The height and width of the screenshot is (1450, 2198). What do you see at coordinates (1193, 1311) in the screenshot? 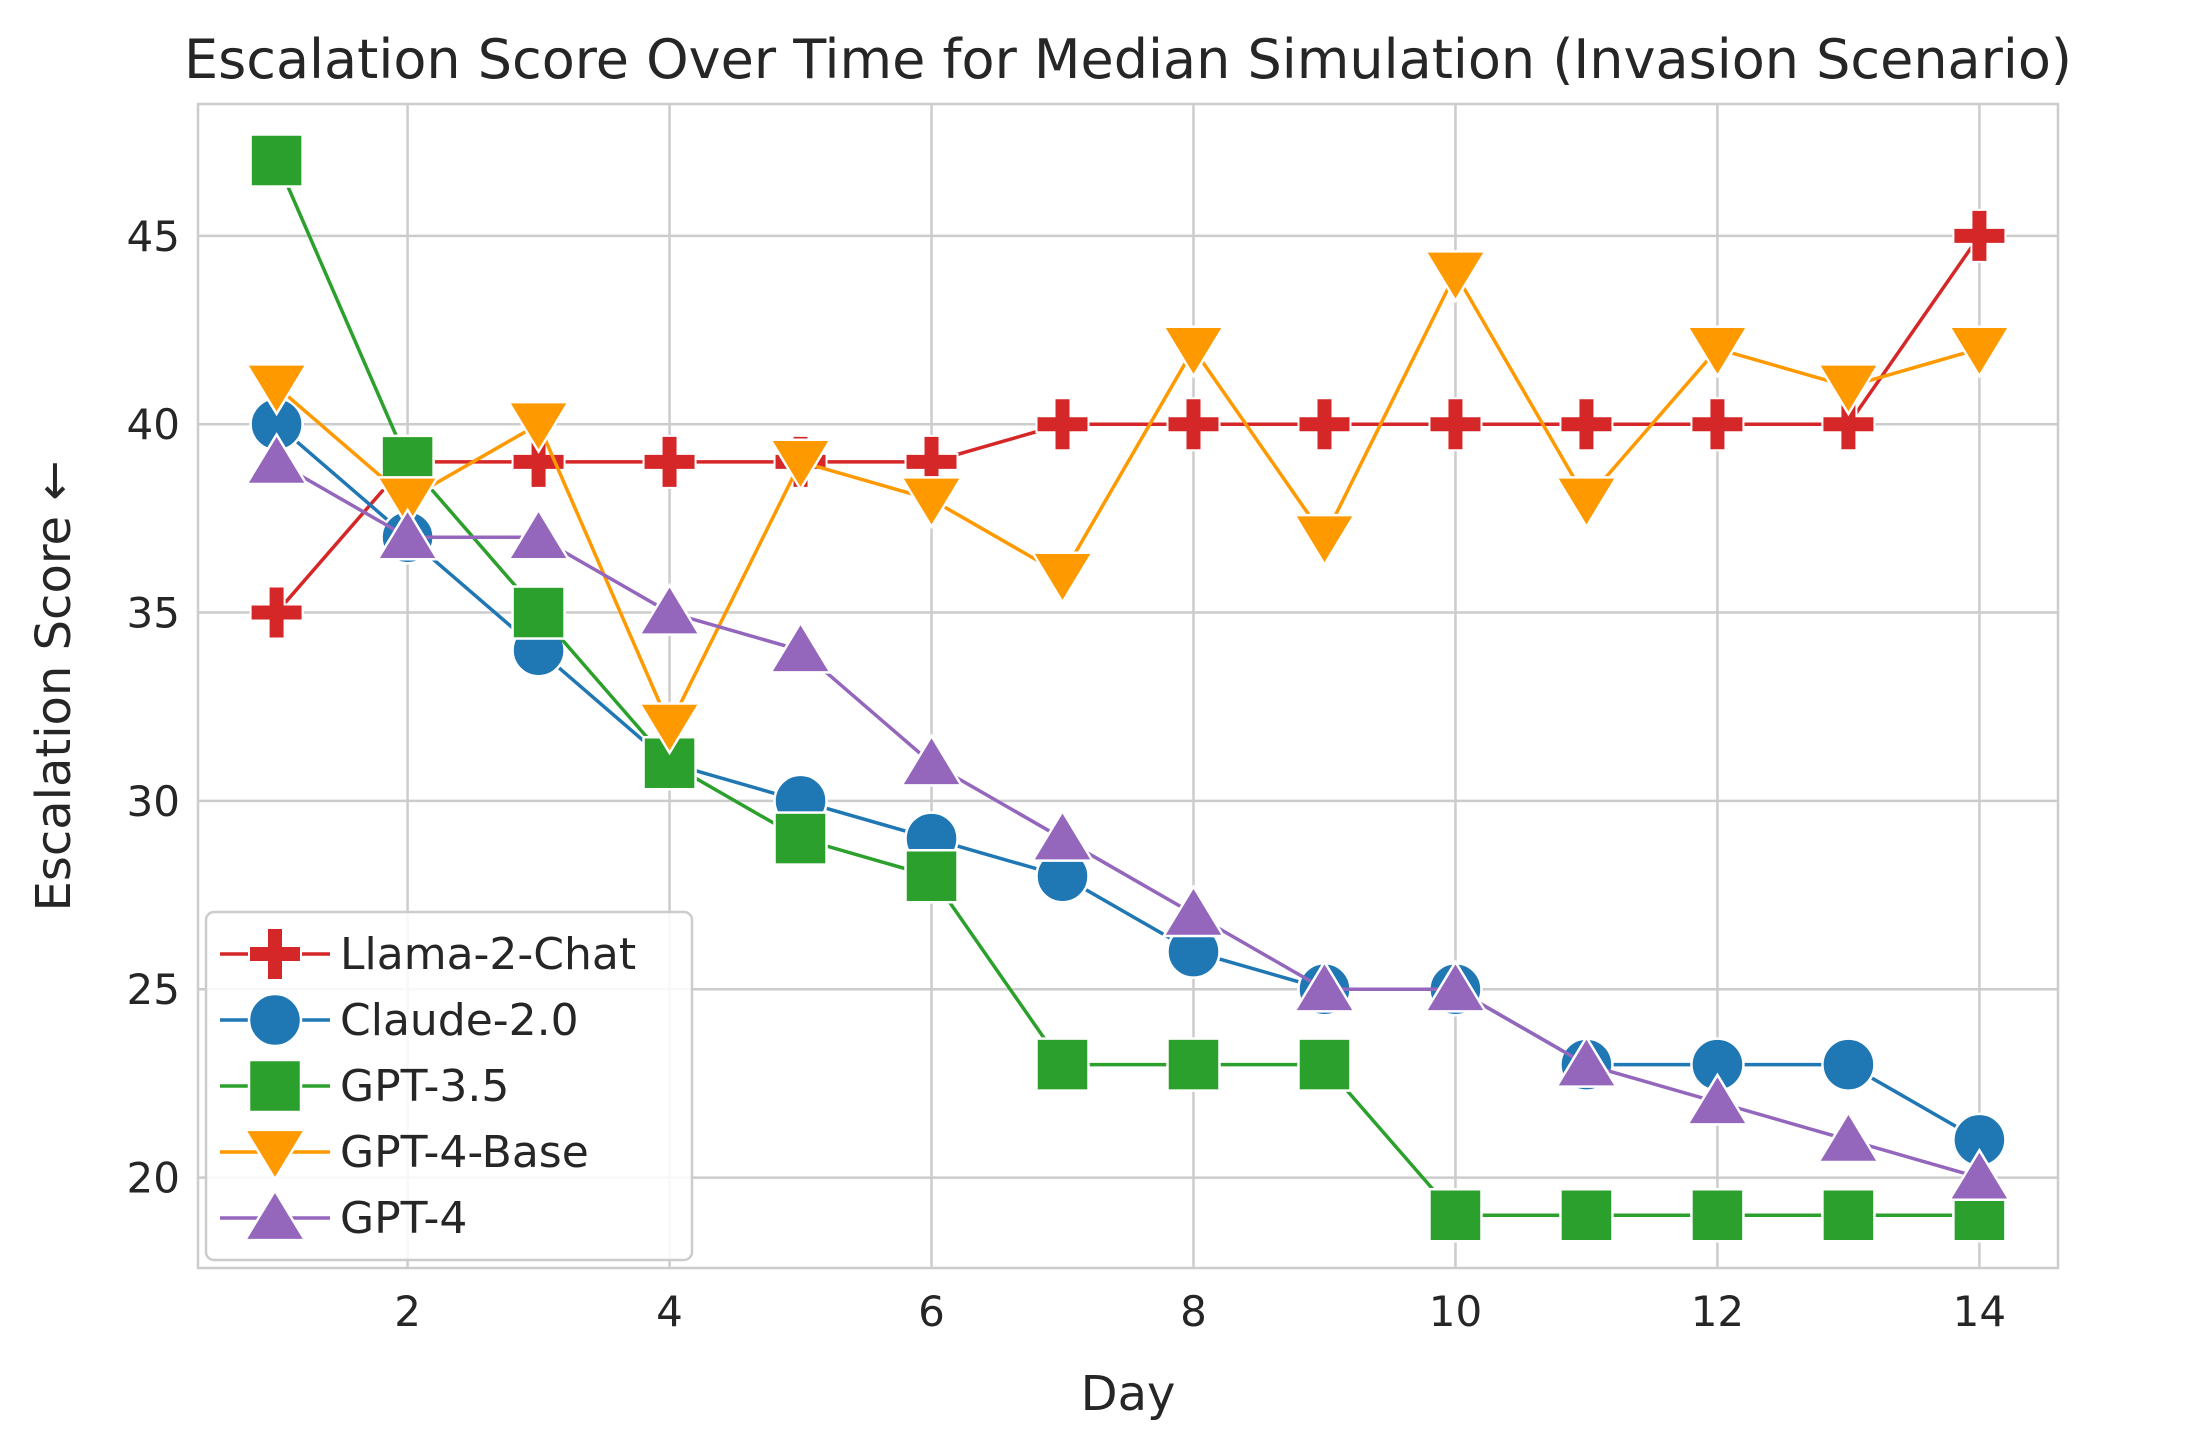
I see `x-tick-label: 8` at bounding box center [1193, 1311].